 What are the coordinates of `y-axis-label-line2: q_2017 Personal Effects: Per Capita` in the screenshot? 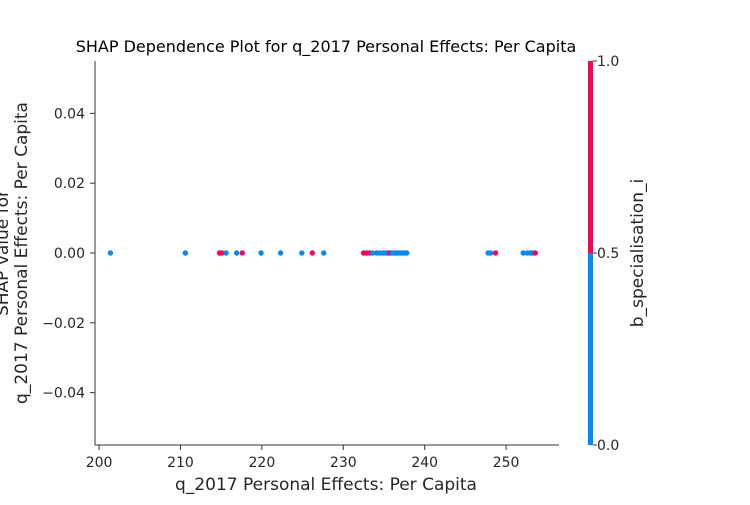 It's located at (22, 253).